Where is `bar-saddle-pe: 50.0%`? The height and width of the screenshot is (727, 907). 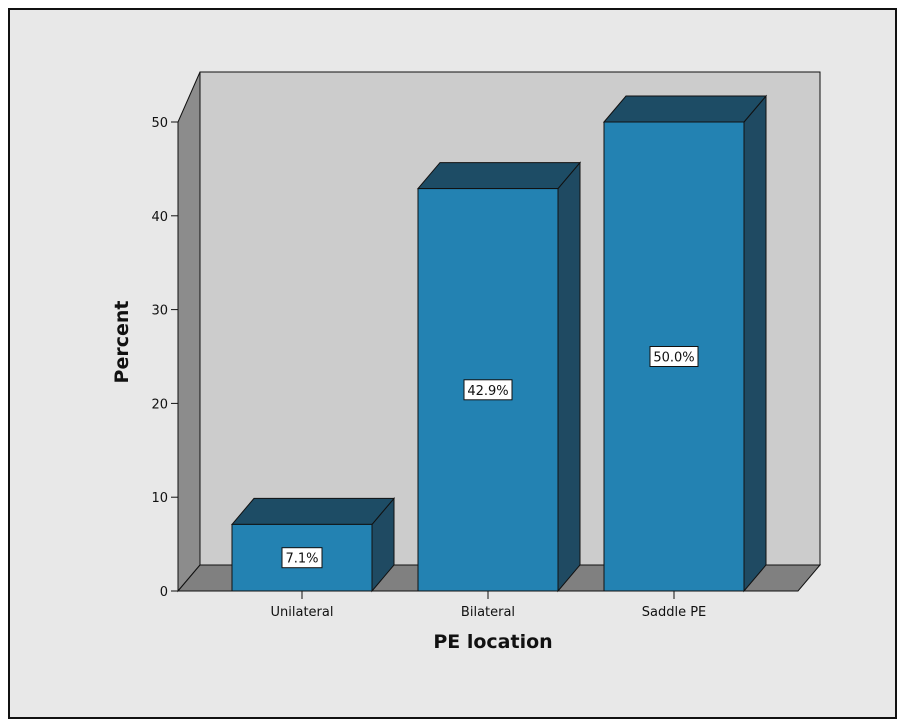
bar-saddle-pe: 50.0% is located at coordinates (685, 343).